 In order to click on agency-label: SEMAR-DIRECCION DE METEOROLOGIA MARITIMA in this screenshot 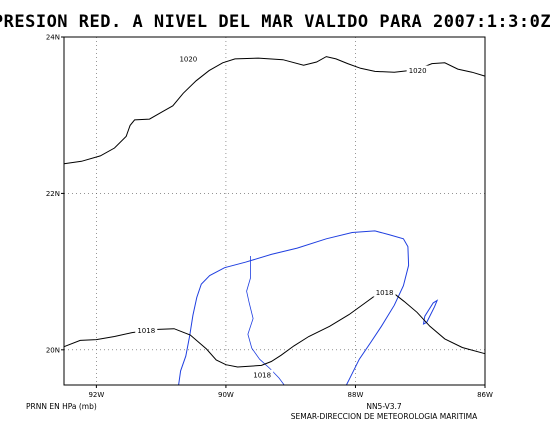, I will do `click(384, 416)`.